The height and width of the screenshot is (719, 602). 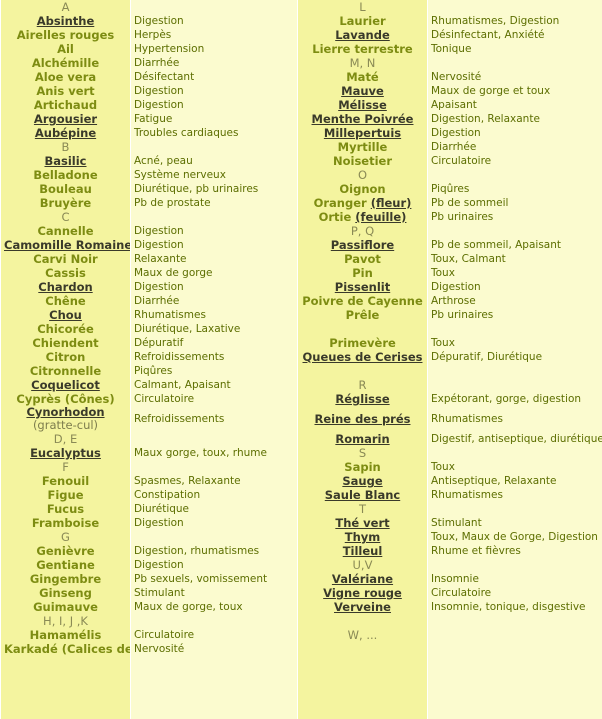 I want to click on herb-name-cell: Chou, so click(x=65, y=315).